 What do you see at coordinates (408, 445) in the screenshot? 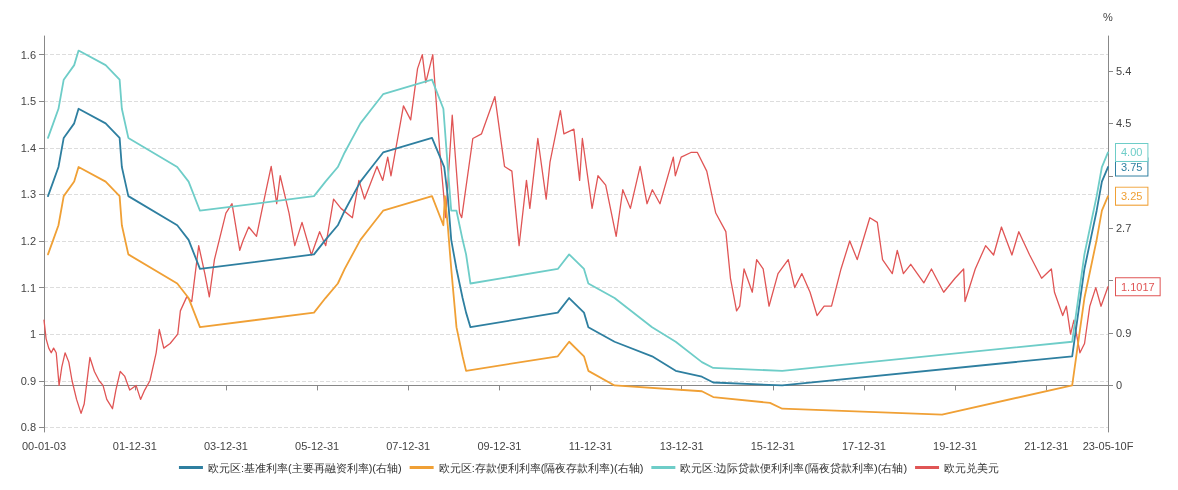
I see `x-tick-label: 07-12-31` at bounding box center [408, 445].